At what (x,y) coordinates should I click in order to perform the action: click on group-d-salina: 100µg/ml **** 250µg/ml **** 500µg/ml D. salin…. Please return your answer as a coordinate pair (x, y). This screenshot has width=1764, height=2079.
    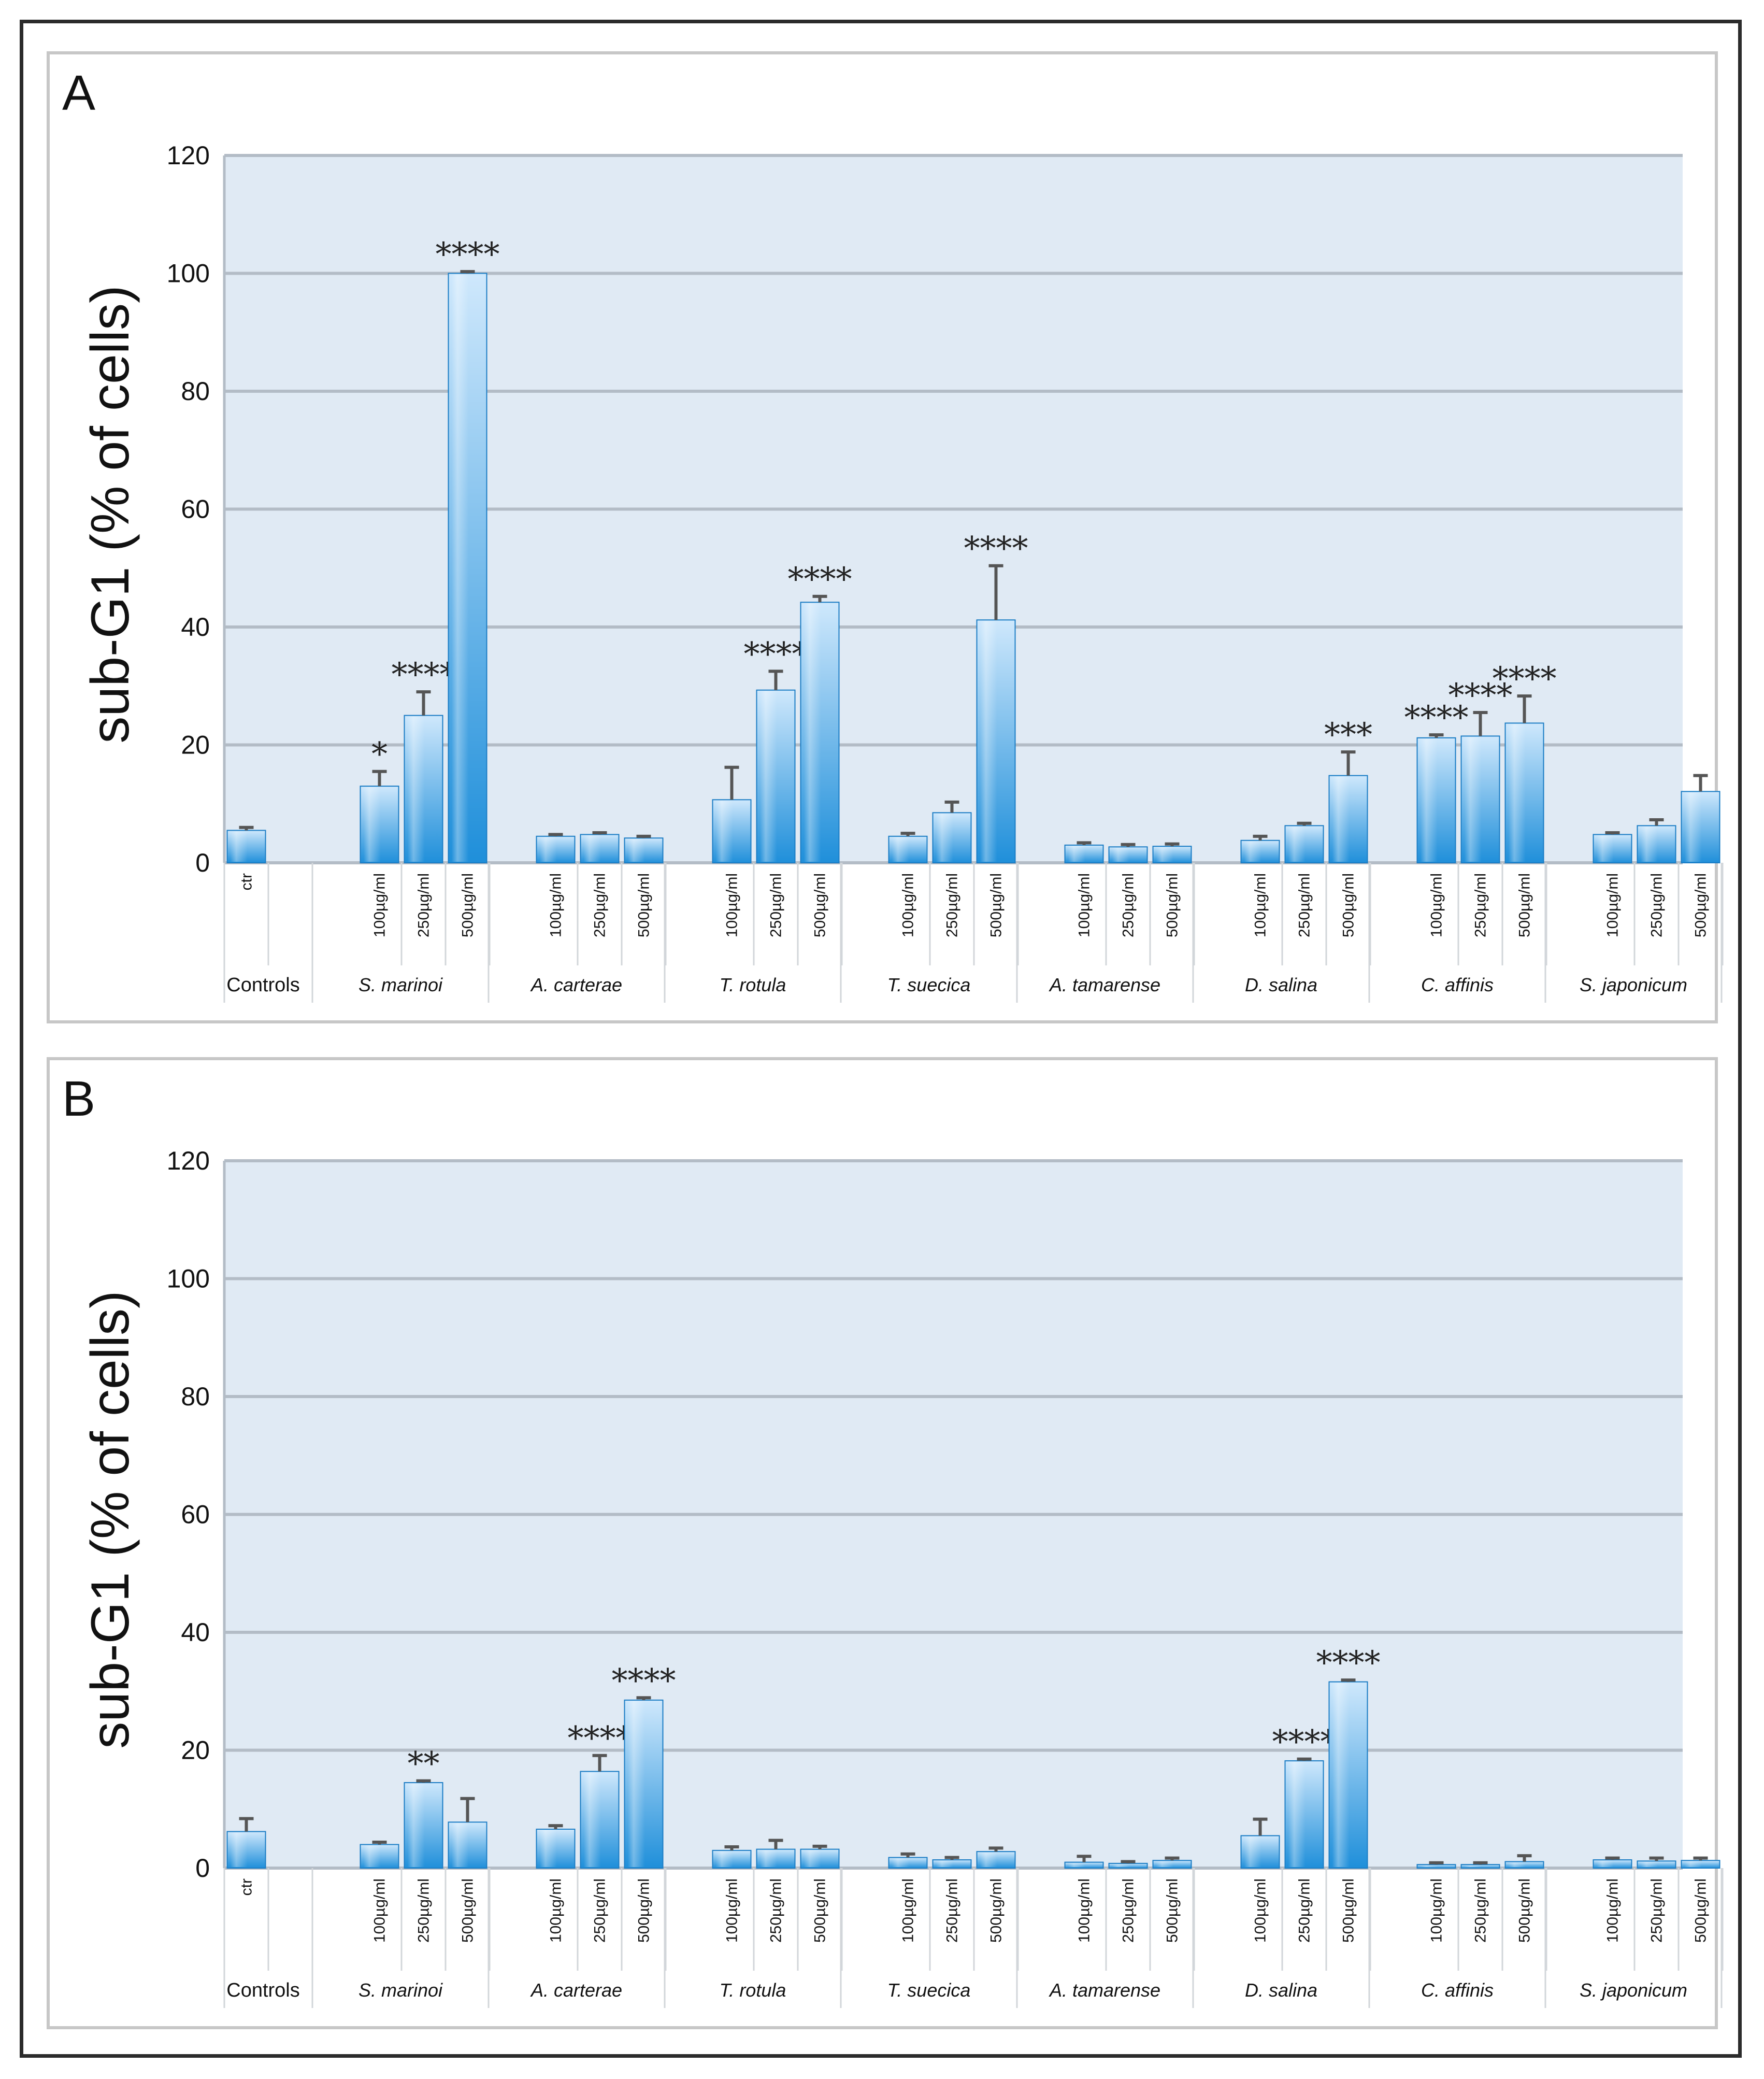
    Looking at the image, I should click on (1310, 1826).